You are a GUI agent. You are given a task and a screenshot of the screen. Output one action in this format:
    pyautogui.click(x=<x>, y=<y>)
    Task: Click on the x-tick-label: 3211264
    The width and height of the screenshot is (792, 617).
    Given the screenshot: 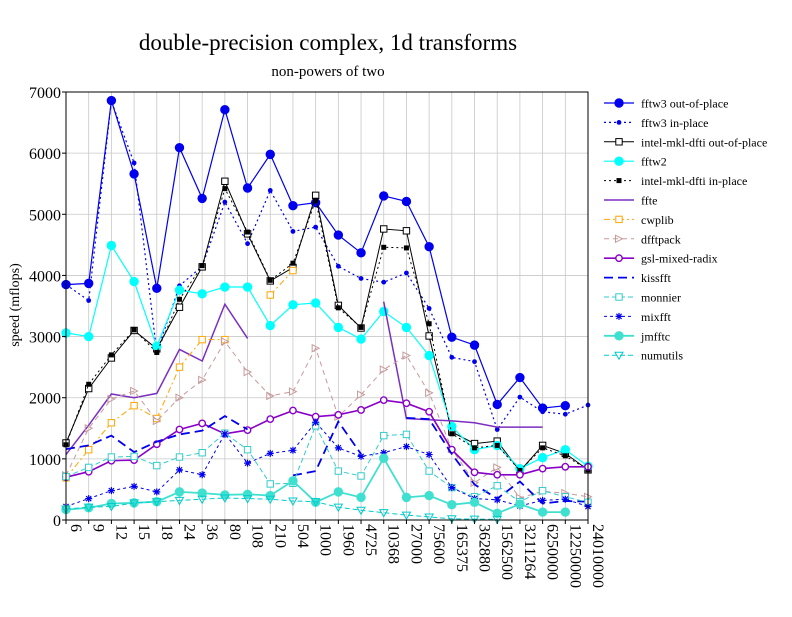 What is the action you would take?
    pyautogui.click(x=529, y=551)
    